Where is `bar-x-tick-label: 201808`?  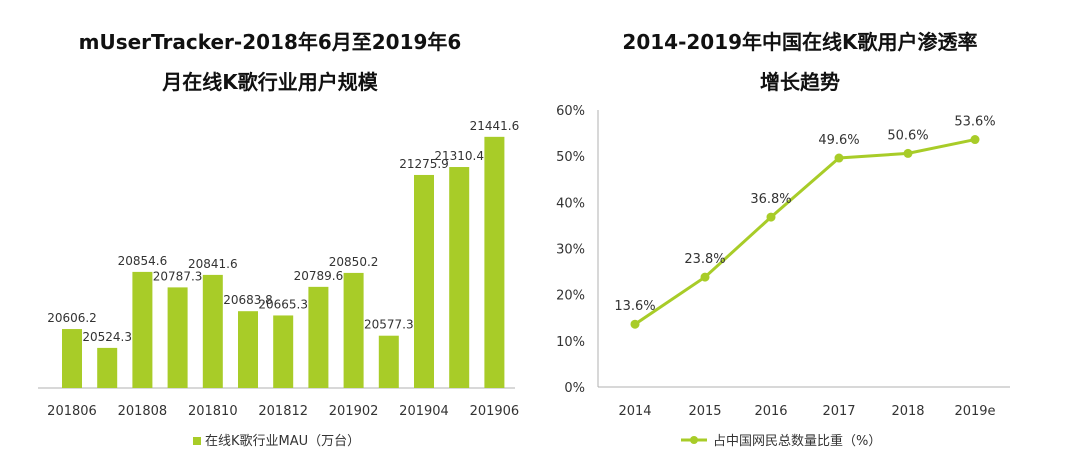
bar-x-tick-label: 201808 is located at coordinates (143, 411).